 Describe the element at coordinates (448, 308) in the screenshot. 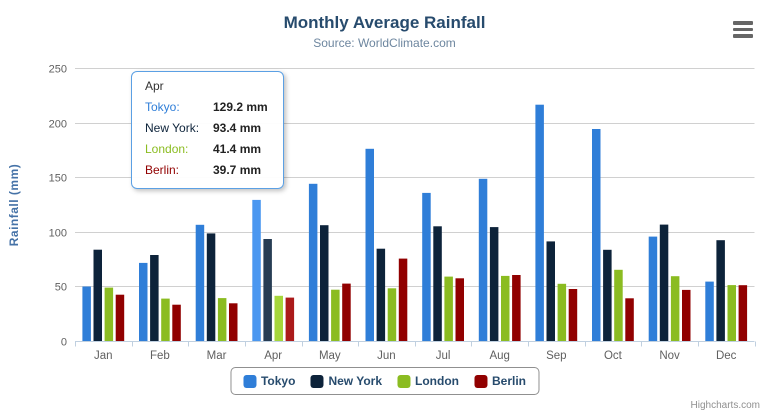

I see `bar-london-jul` at that location.